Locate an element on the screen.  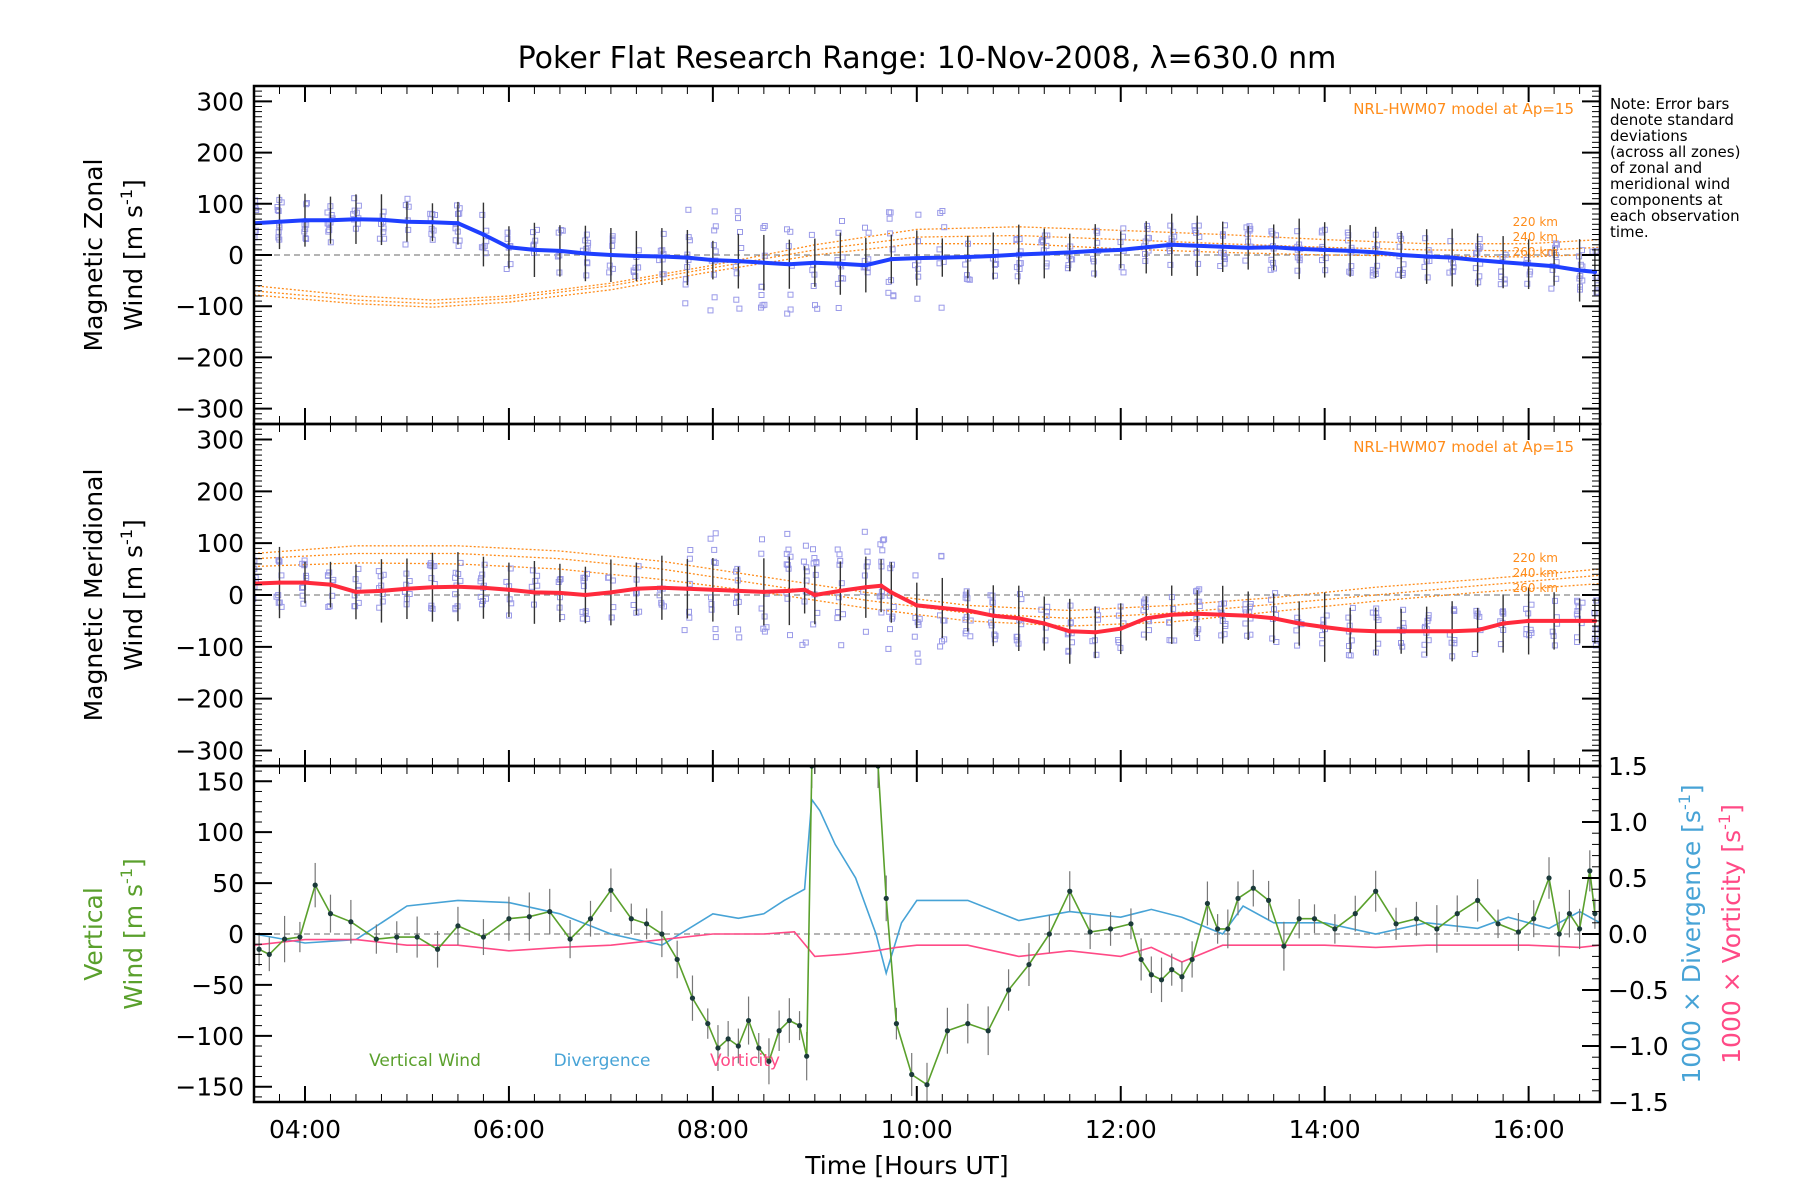
x-tick-label: 10:00 is located at coordinates (917, 1129).